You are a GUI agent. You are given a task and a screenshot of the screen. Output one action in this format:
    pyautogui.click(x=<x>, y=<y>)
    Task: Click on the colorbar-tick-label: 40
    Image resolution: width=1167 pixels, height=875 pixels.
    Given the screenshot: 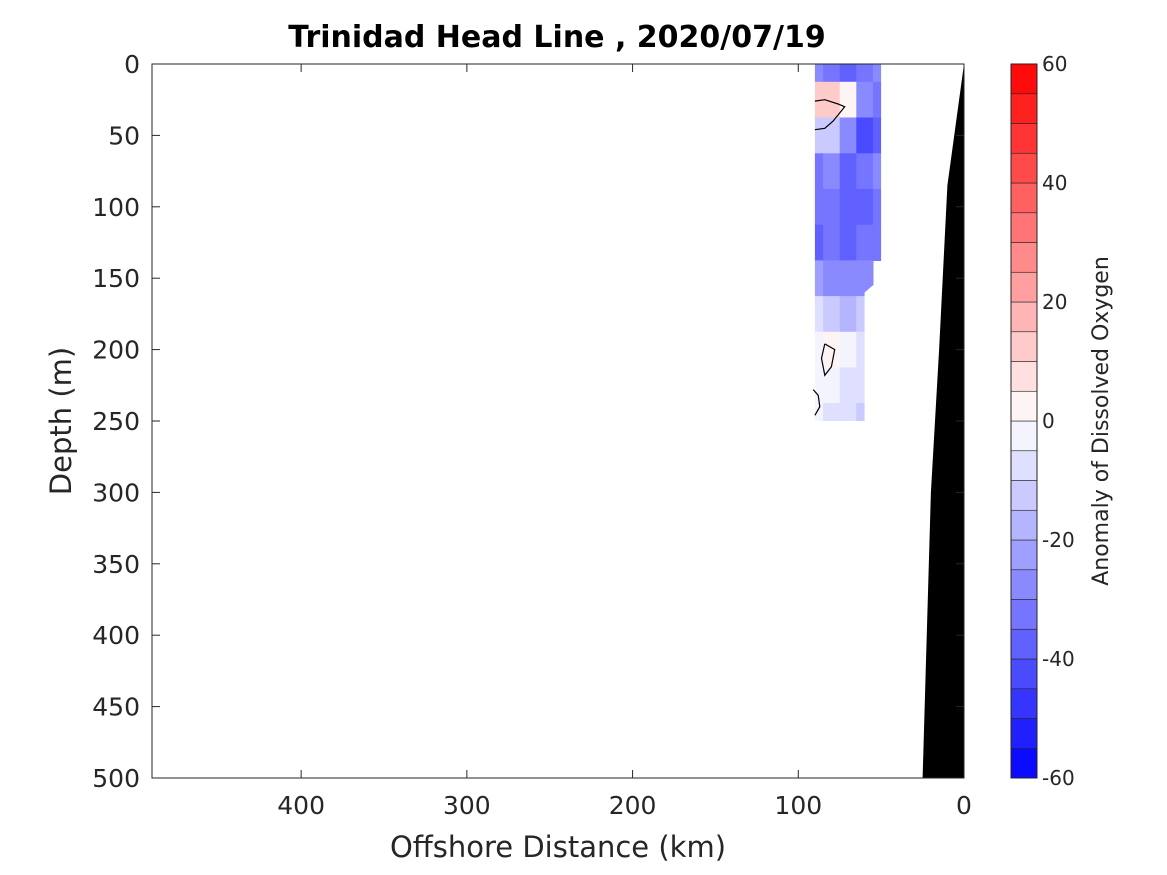 What is the action you would take?
    pyautogui.click(x=1054, y=183)
    